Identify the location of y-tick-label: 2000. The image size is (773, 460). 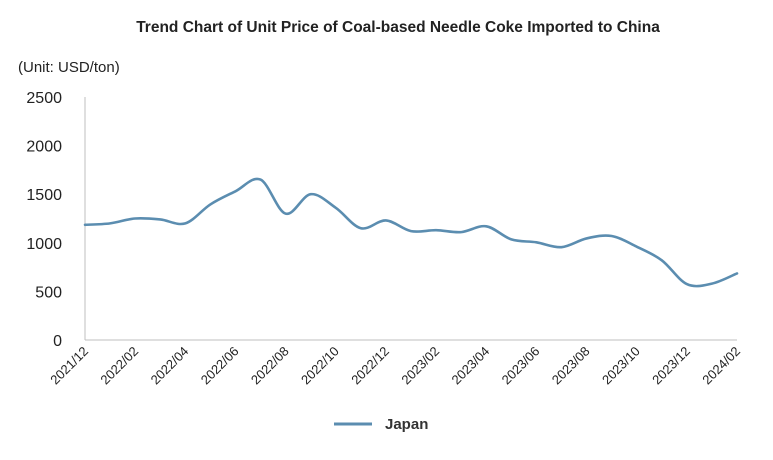
(44, 147).